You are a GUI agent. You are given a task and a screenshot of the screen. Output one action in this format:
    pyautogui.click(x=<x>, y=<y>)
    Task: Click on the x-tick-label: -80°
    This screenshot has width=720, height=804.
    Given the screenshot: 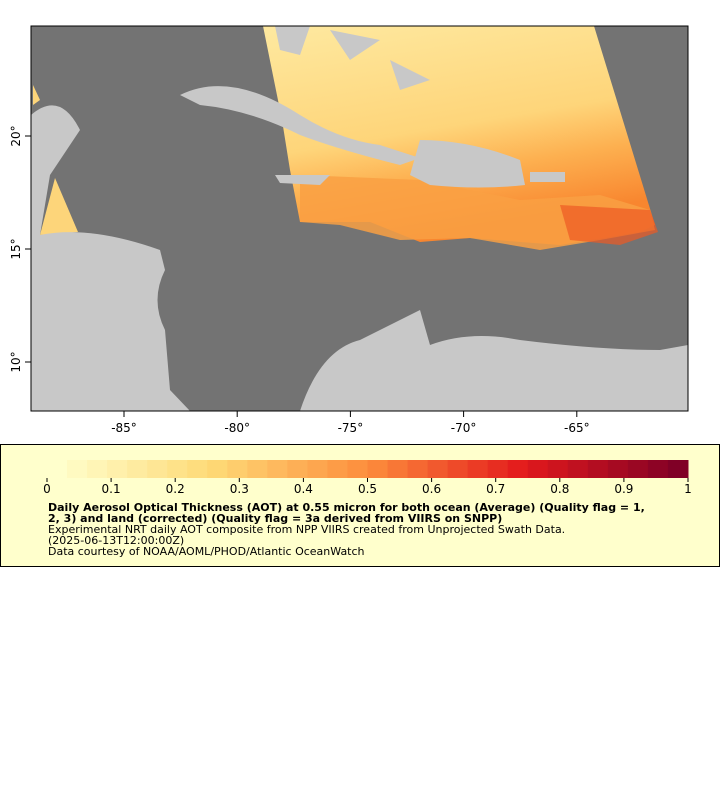 What is the action you would take?
    pyautogui.click(x=237, y=428)
    